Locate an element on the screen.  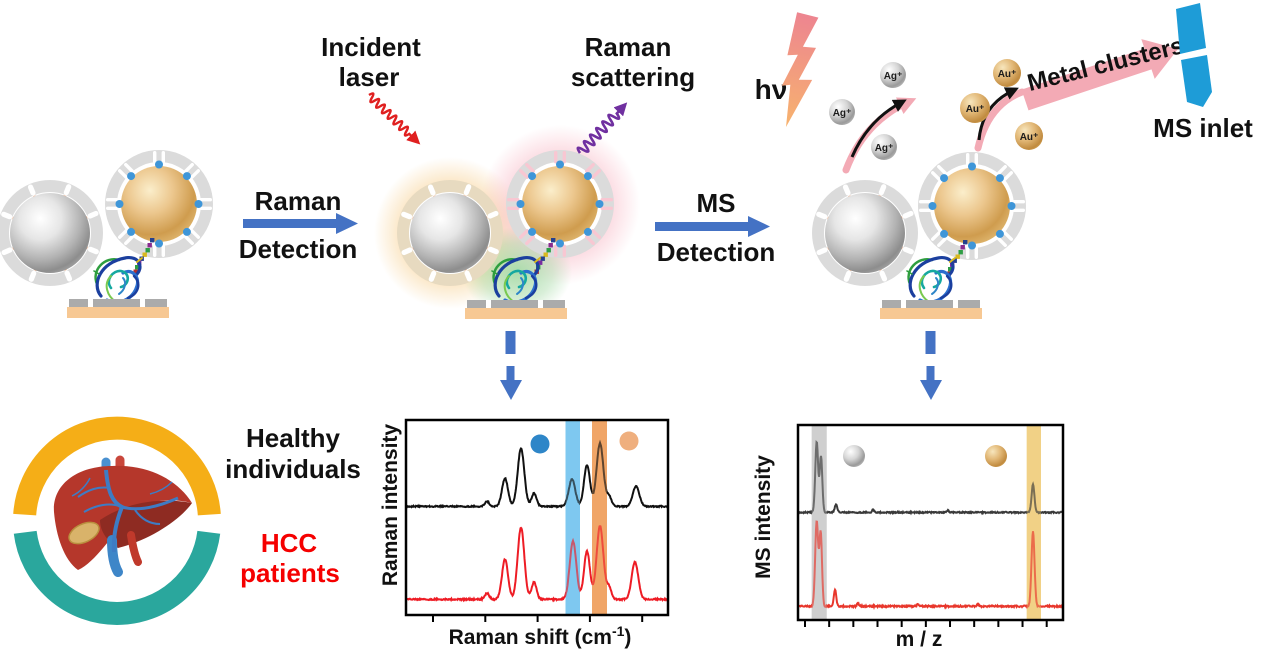
metal-clusters-arrow: Metal clusters is located at coordinates (1104, 71).